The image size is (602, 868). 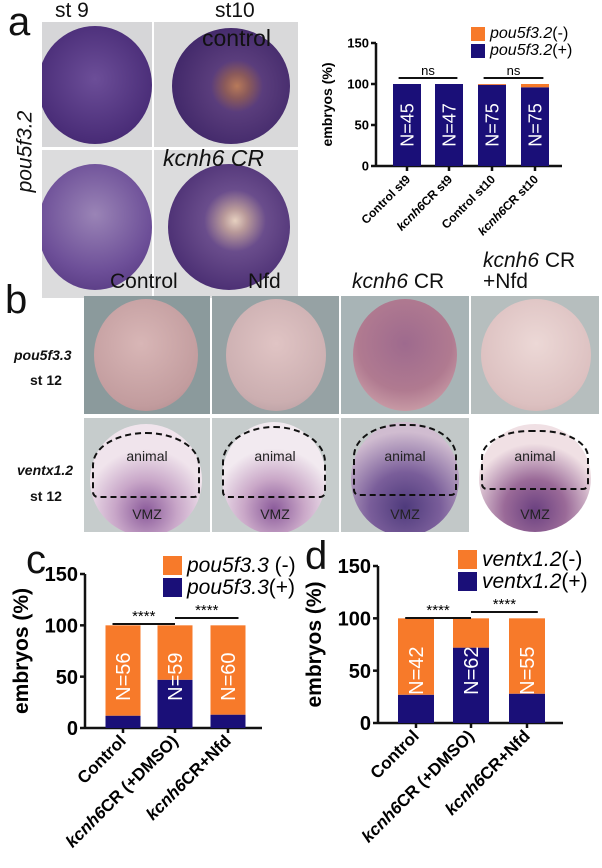 What do you see at coordinates (405, 355) in the screenshot?
I see `embryo-photo-pou5f3-3-cr` at bounding box center [405, 355].